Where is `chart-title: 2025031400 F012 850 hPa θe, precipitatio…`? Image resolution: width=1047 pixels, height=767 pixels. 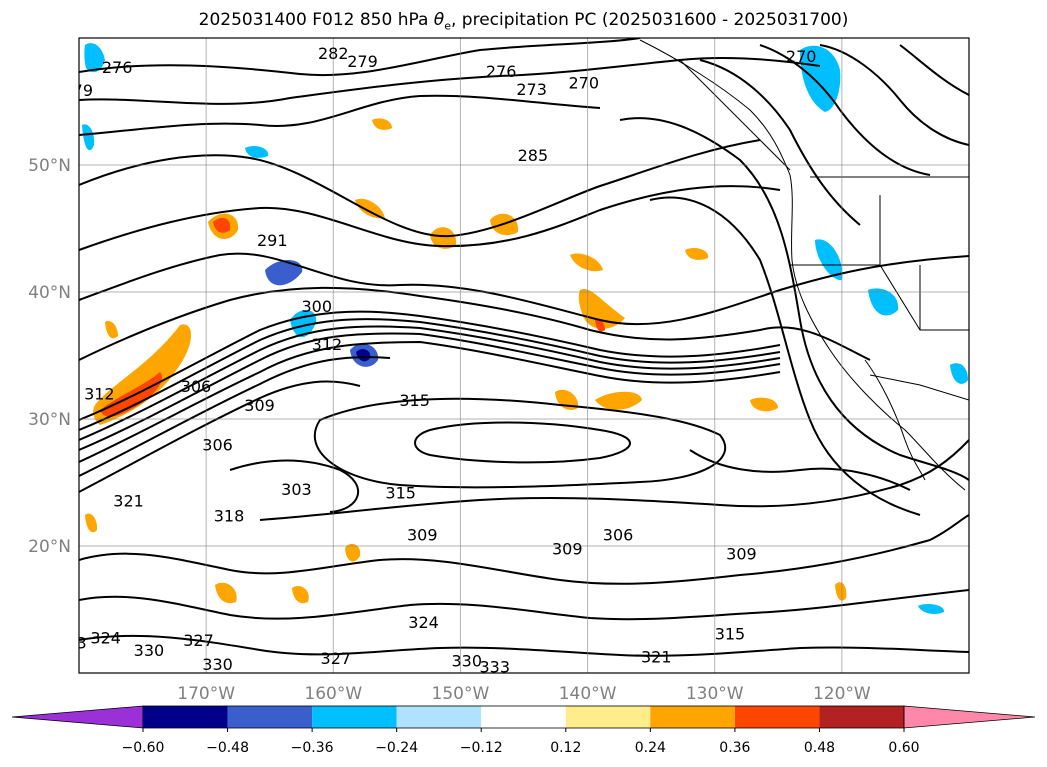
chart-title: 2025031400 F012 850 hPa θe, precipitatio… is located at coordinates (523, 21).